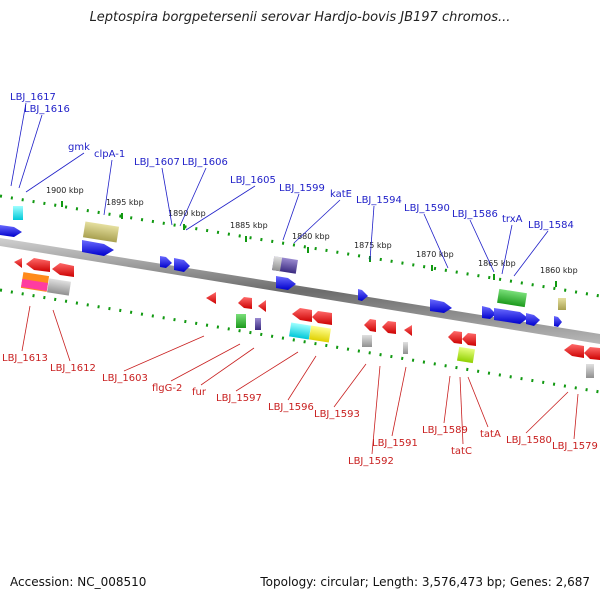 This screenshot has height=600, width=600. What do you see at coordinates (249, 225) in the screenshot?
I see `scale-tick-label: 1885 kbp` at bounding box center [249, 225].